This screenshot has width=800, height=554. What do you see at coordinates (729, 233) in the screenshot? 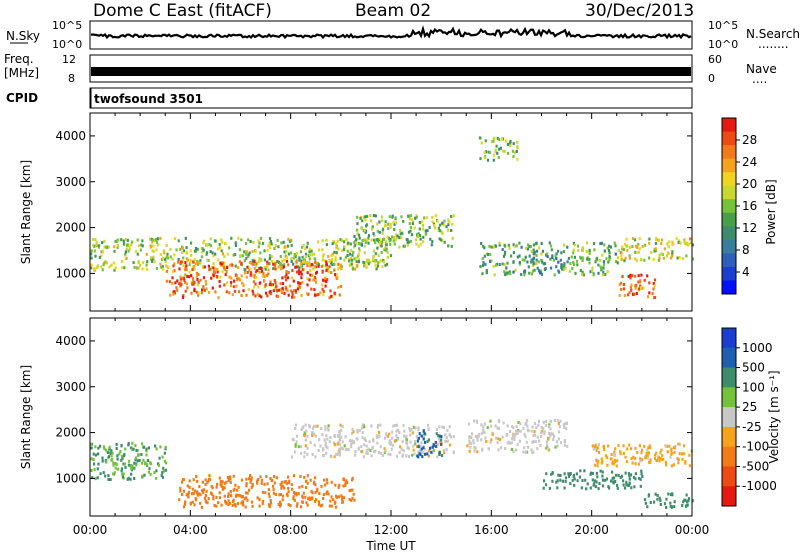
I see `colorbar-segment` at bounding box center [729, 233].